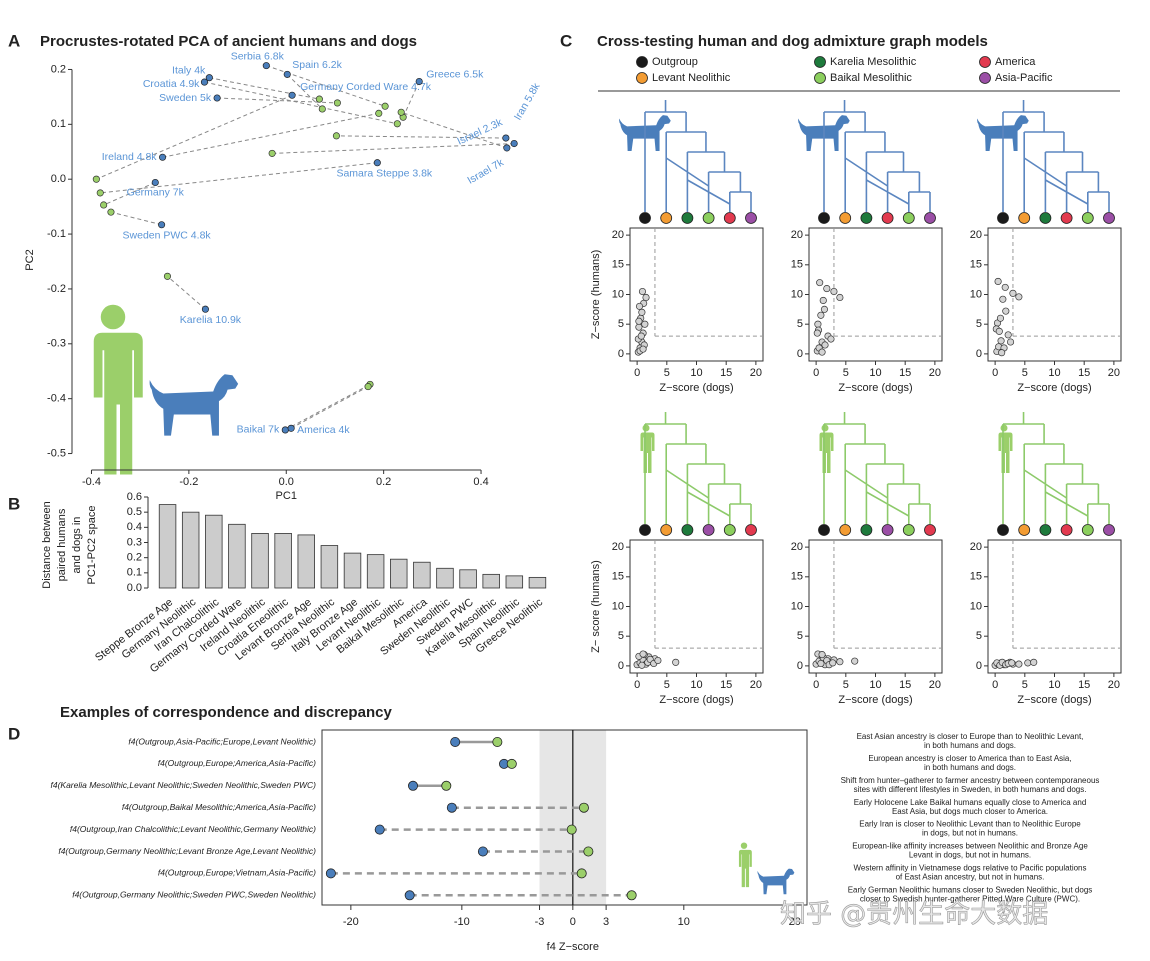 The image size is (1150, 961). I want to click on x-tick-label: -0.2, so click(188, 482).